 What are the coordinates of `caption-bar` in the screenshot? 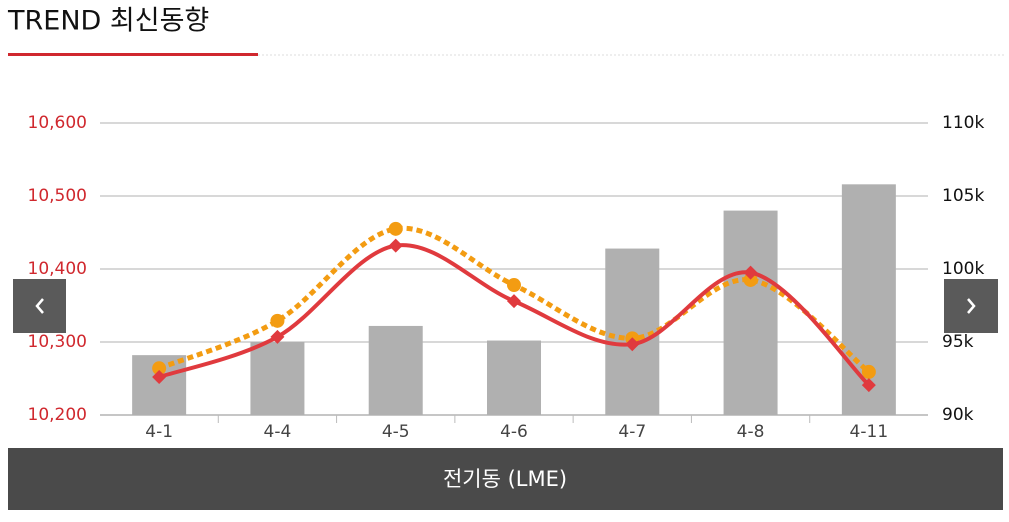 It's located at (505, 479).